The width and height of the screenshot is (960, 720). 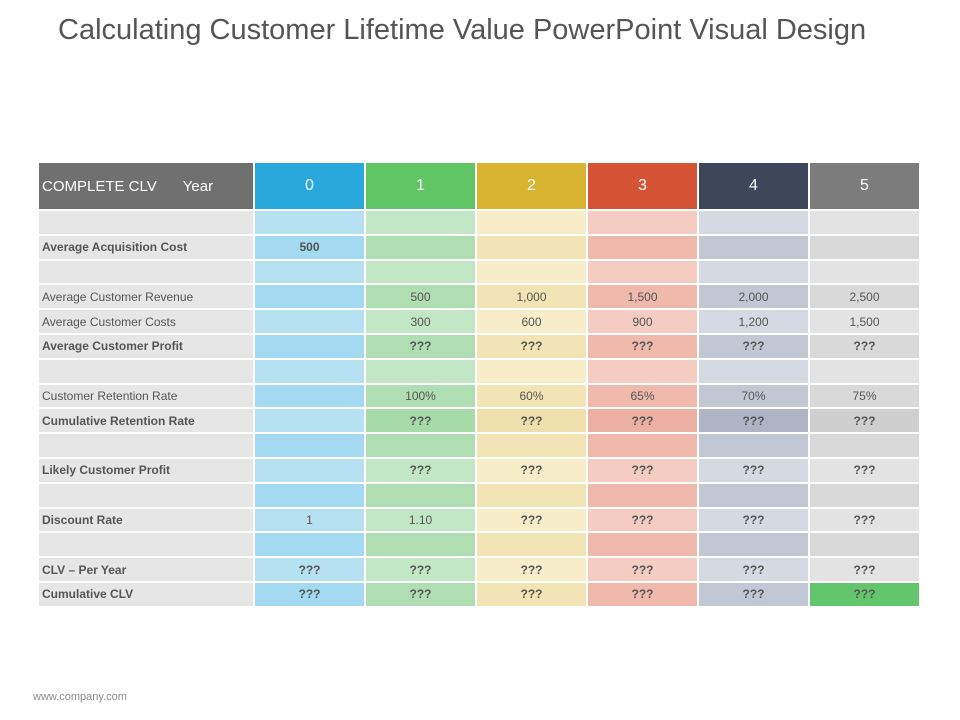 I want to click on table-cell: 600, so click(x=531, y=321).